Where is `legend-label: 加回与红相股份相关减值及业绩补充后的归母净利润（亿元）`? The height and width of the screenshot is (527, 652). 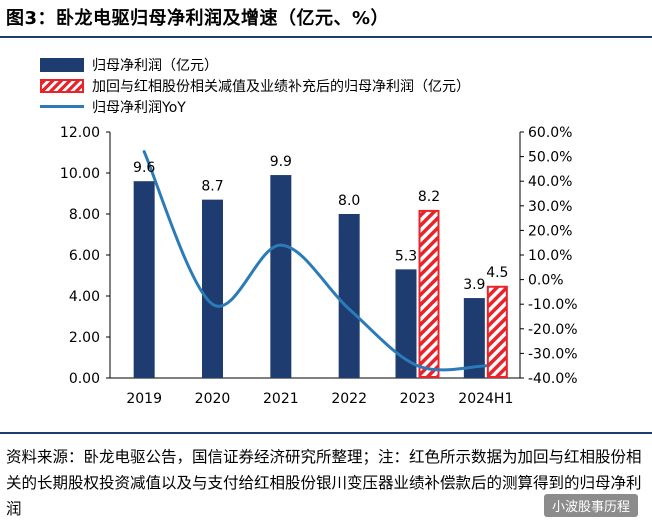 legend-label: 加回与红相股份相关减值及业绩补充后的归母净利润（亿元） is located at coordinates (281, 86).